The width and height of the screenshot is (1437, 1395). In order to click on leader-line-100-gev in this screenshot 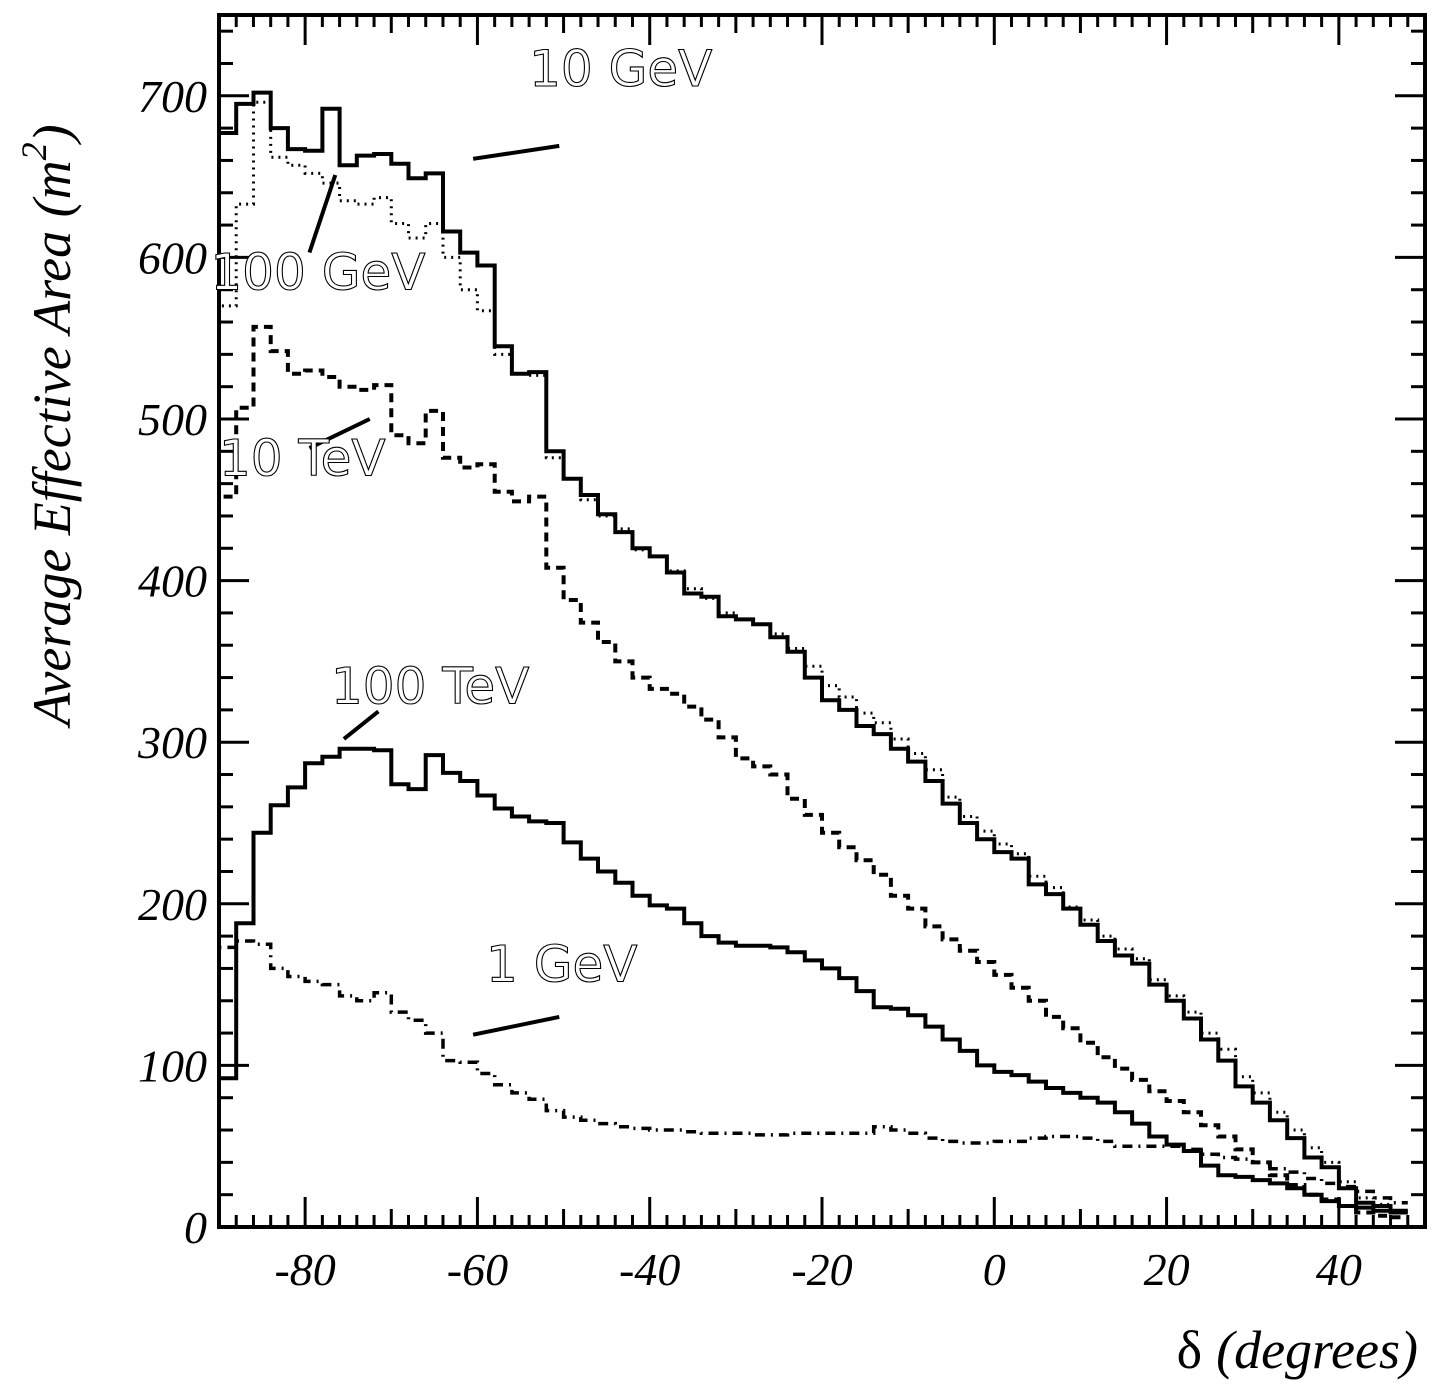, I will do `click(322, 214)`.